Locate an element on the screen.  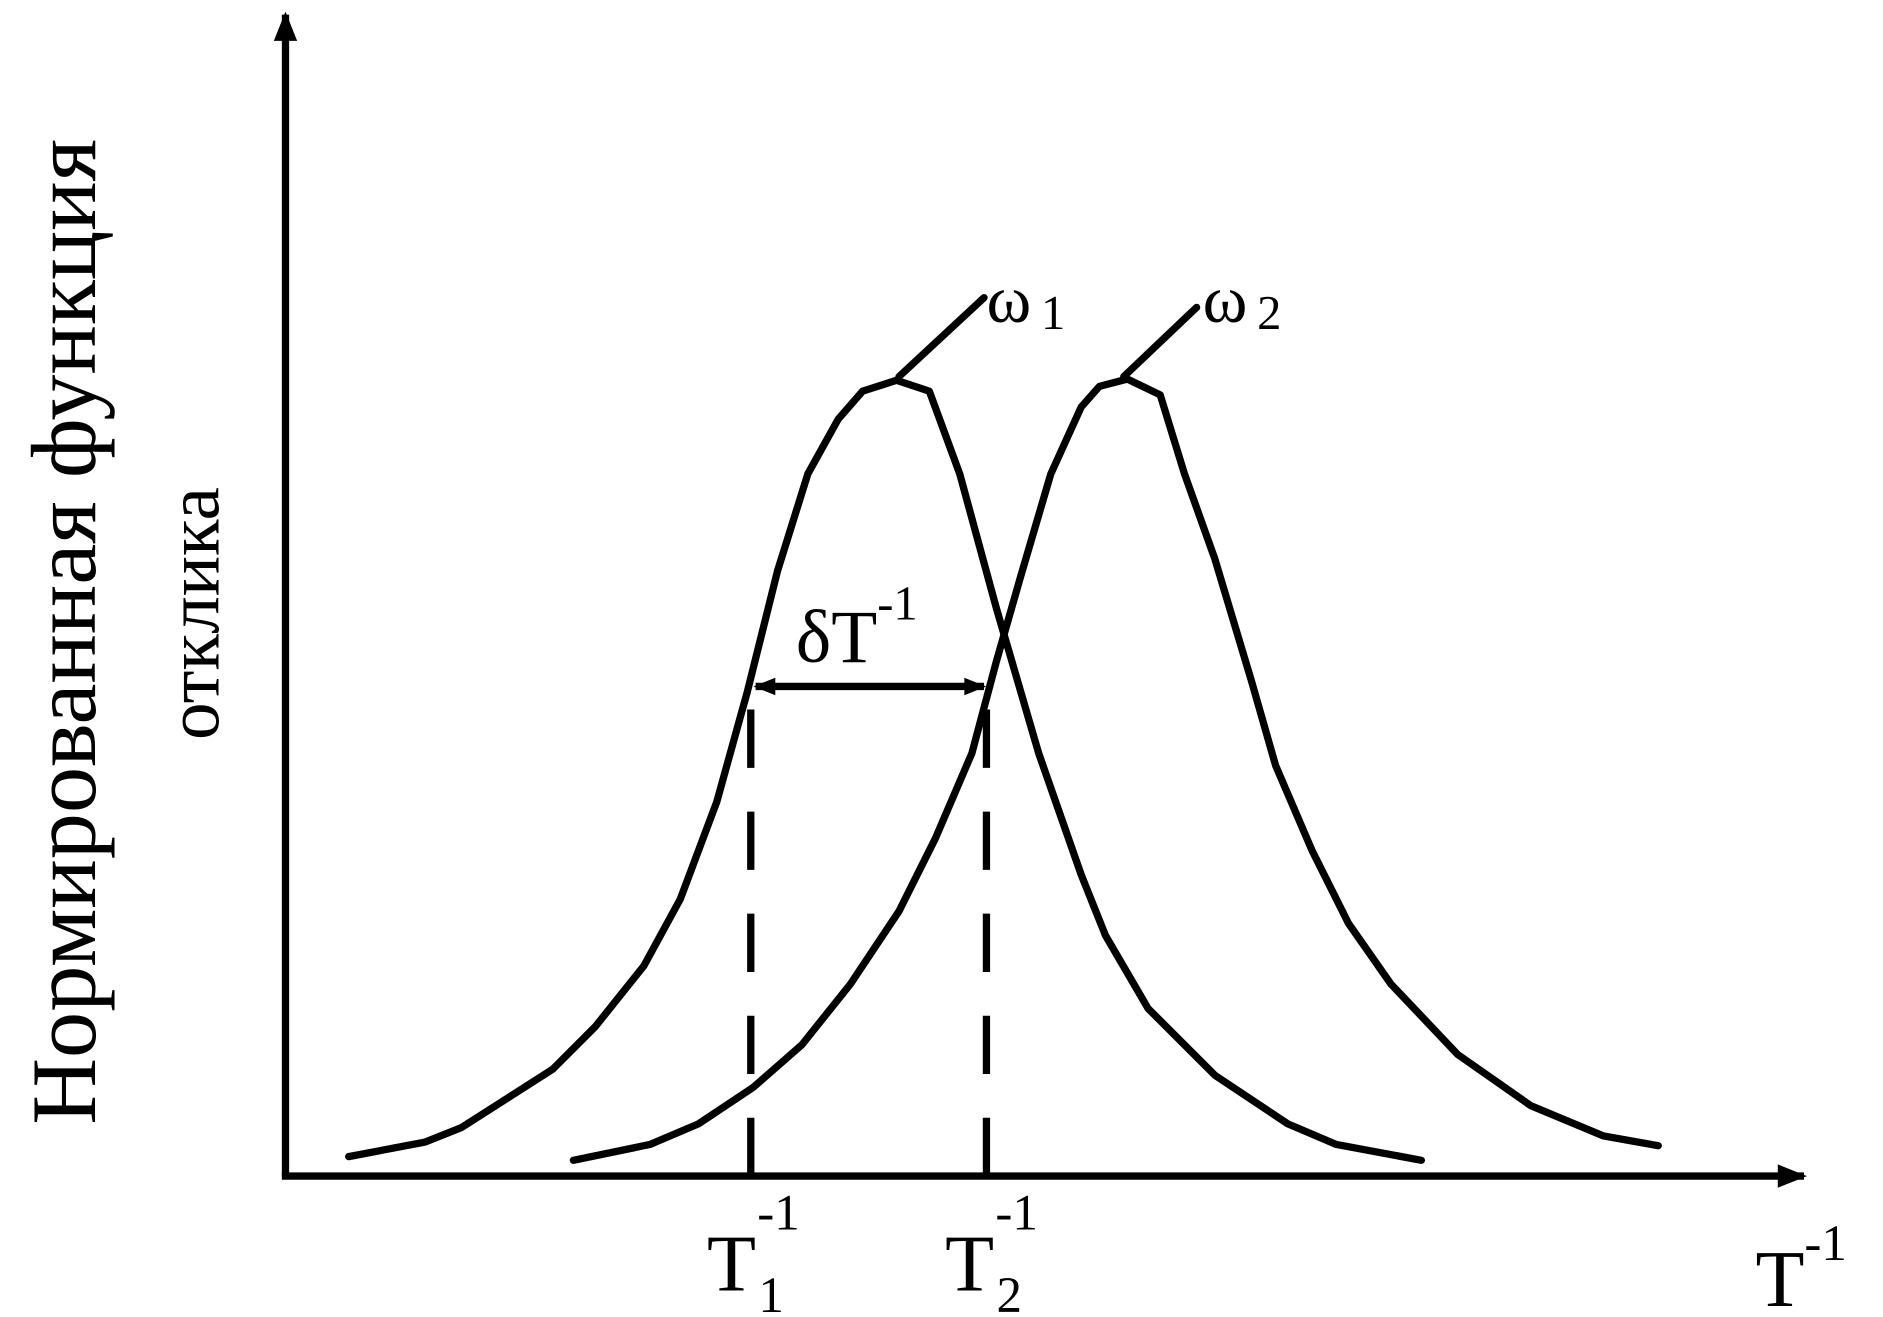
interval-label: δT-1 is located at coordinates (857, 628).